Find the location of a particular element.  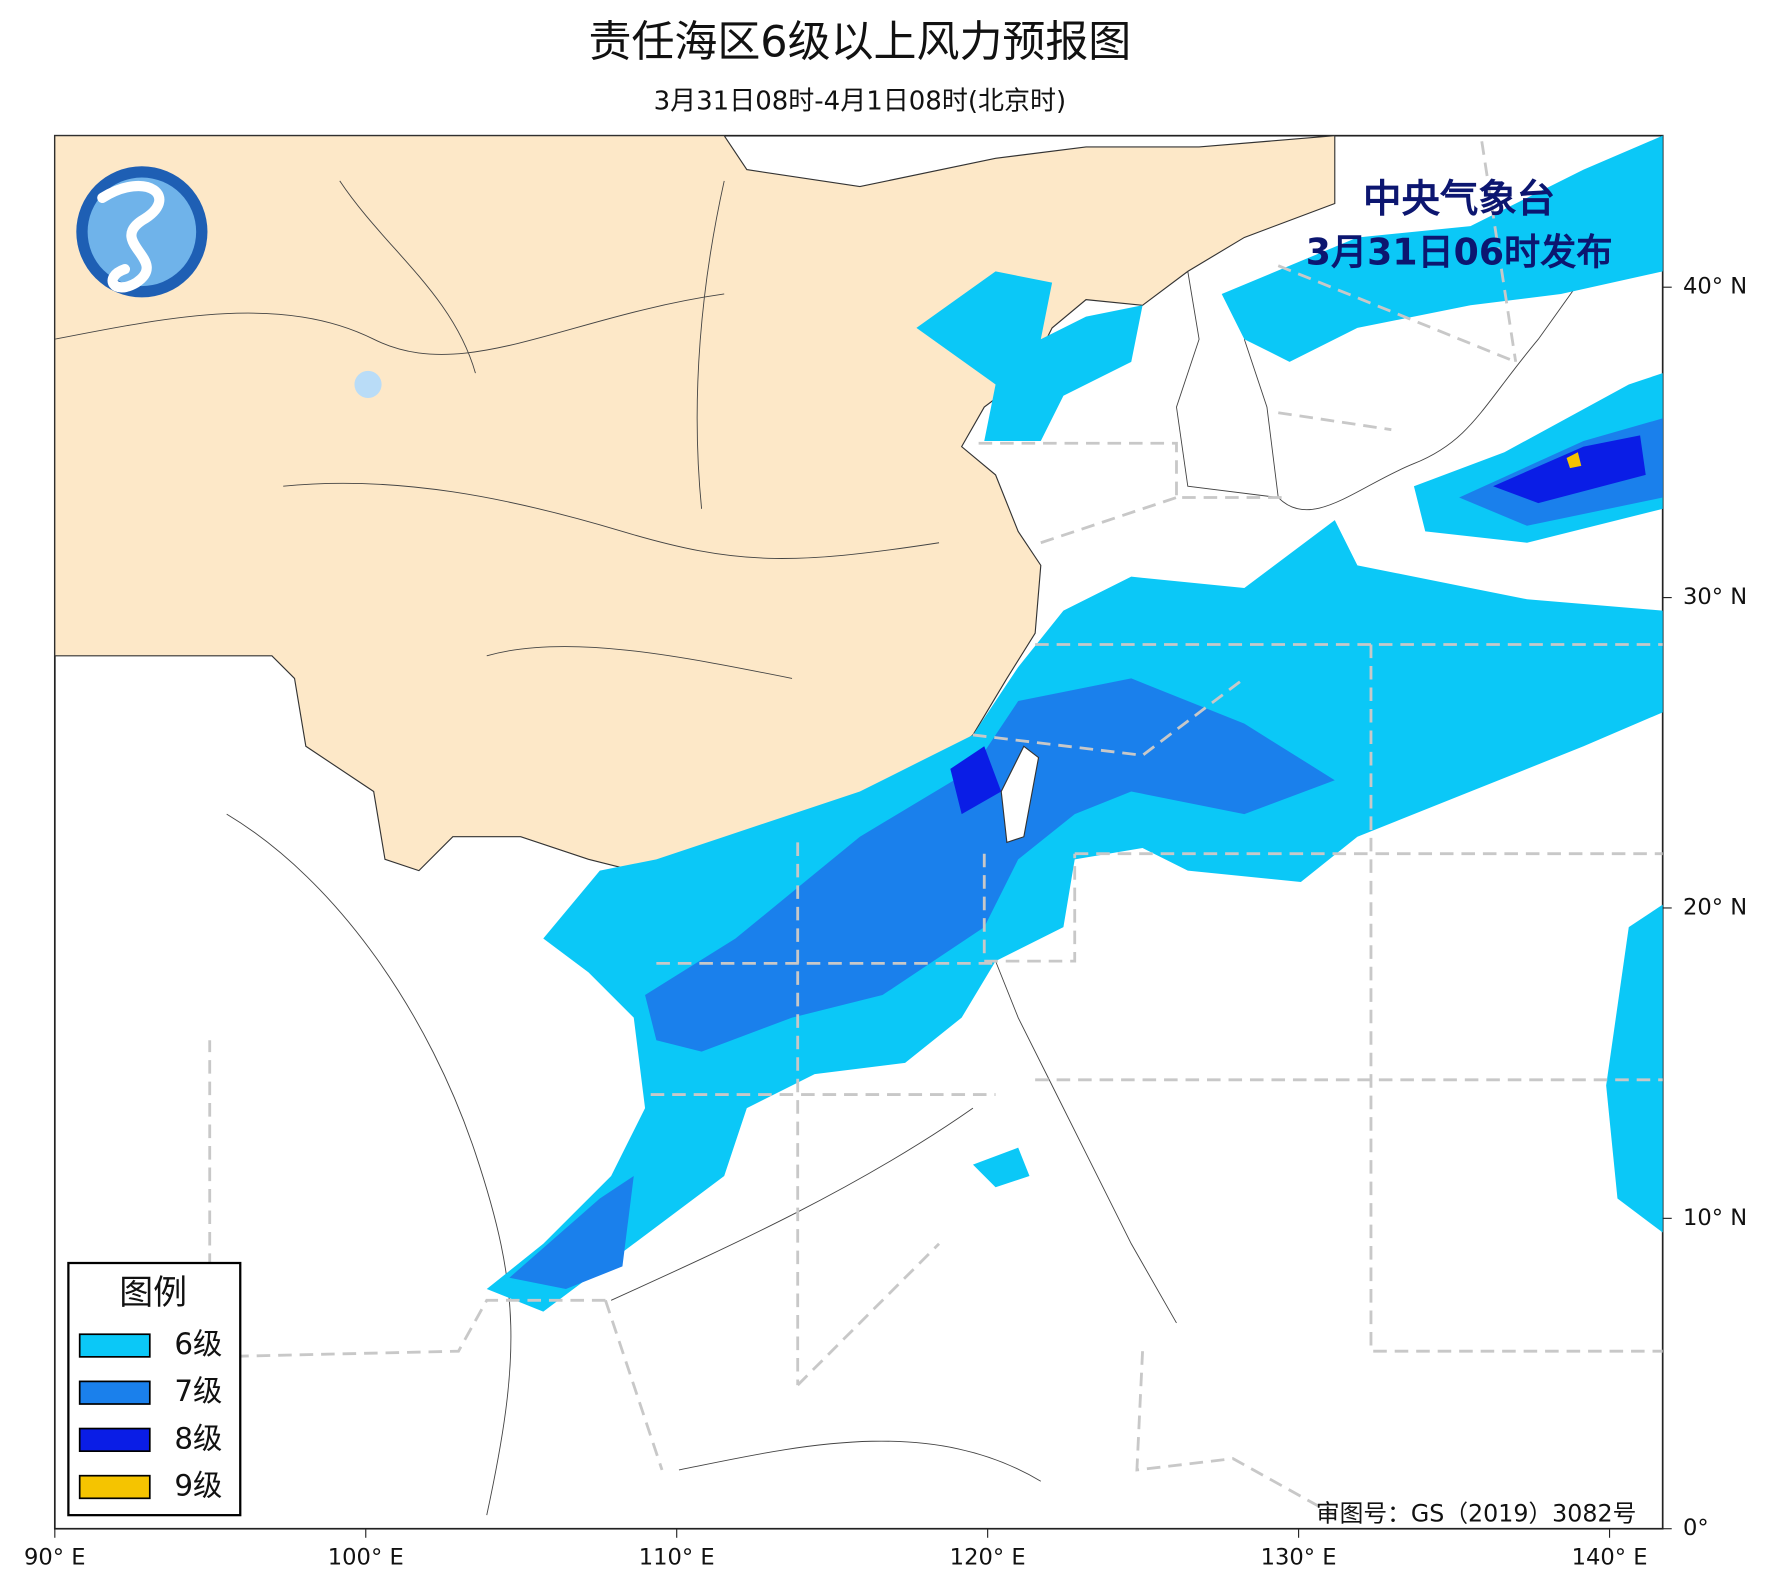

y-tick-label: 40° N is located at coordinates (1715, 287).